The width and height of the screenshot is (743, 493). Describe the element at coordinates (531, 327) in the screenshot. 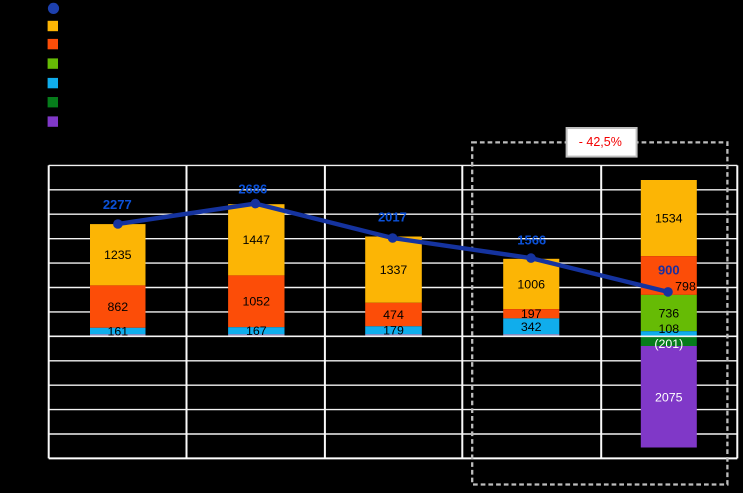

I see `svg-text: 342` at that location.